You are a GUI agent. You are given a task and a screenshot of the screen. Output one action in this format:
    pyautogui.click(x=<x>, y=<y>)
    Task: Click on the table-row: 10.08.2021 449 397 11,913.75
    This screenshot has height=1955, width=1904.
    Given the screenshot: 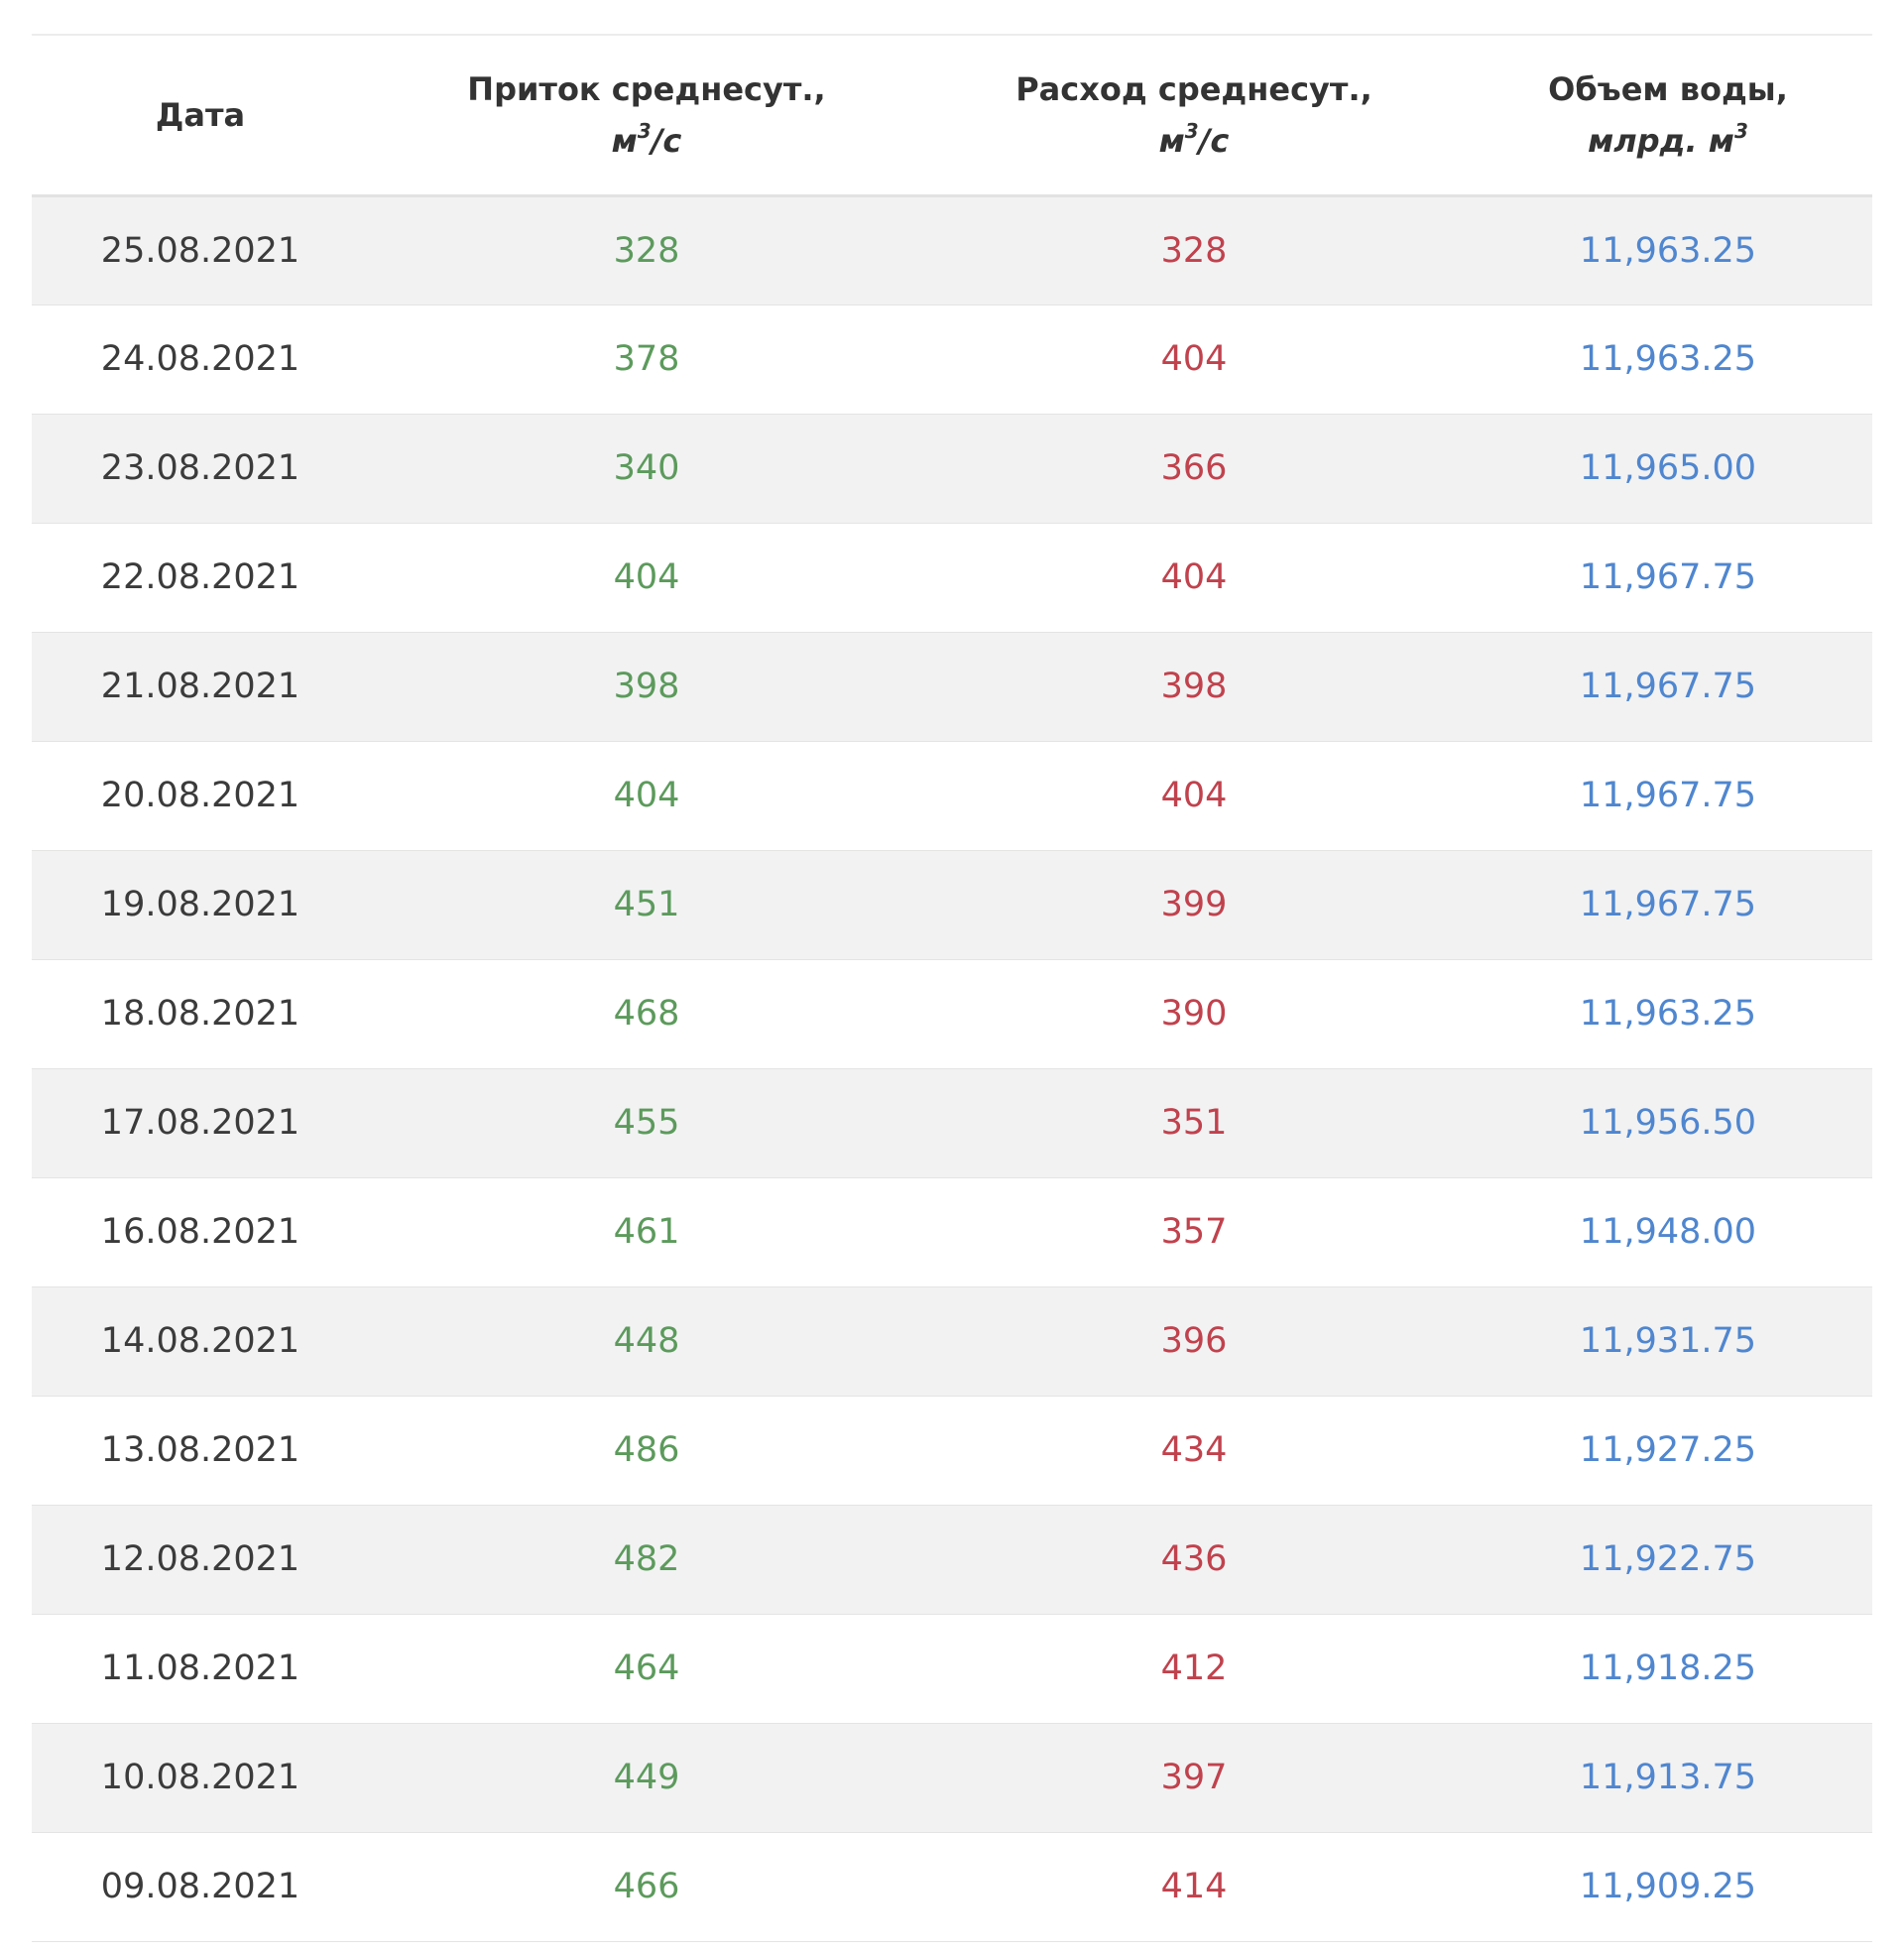 What is the action you would take?
    pyautogui.click(x=952, y=1778)
    